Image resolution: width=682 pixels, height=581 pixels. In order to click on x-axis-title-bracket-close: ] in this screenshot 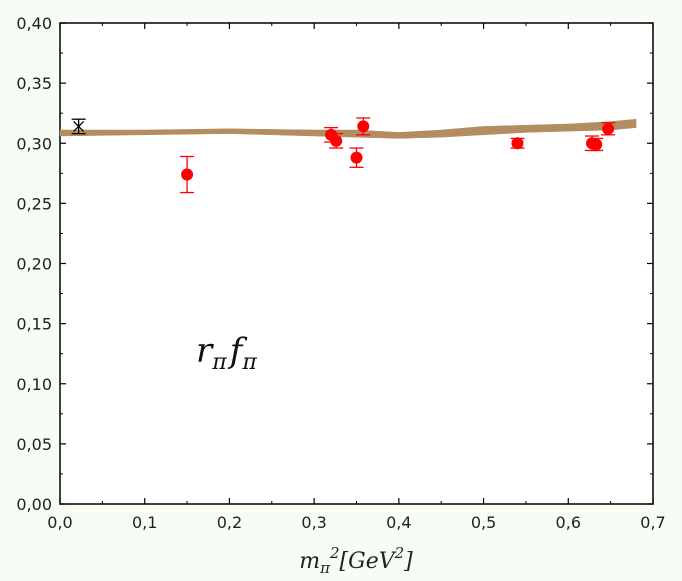, I will do `click(408, 561)`.